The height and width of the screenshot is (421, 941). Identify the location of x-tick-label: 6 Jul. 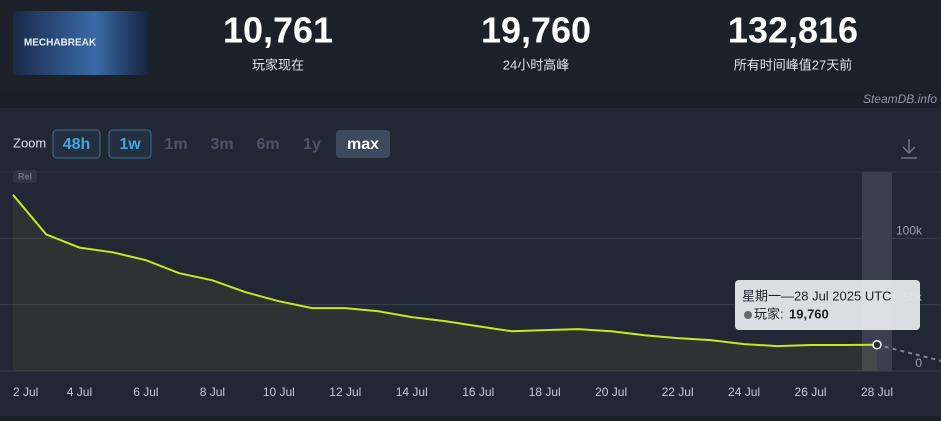
(145, 392).